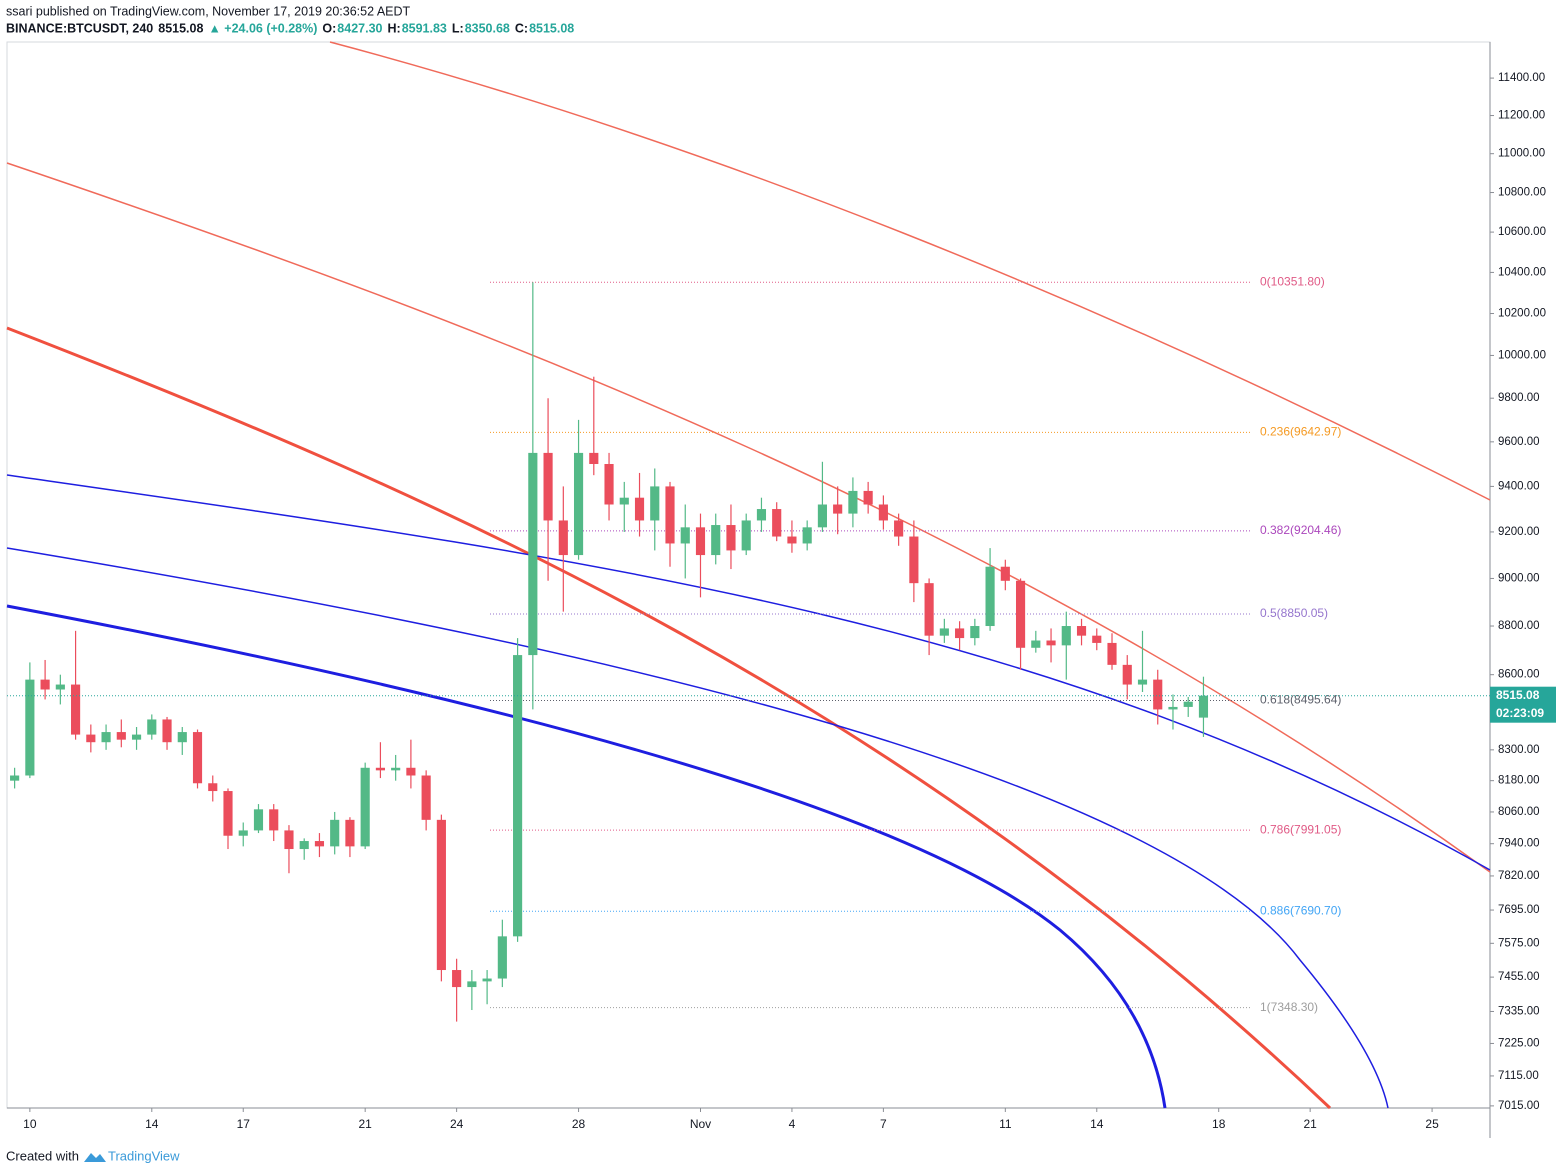 This screenshot has height=1174, width=1564. I want to click on symbol-info: ▲ +24.06 (+0.28%), so click(262, 28).